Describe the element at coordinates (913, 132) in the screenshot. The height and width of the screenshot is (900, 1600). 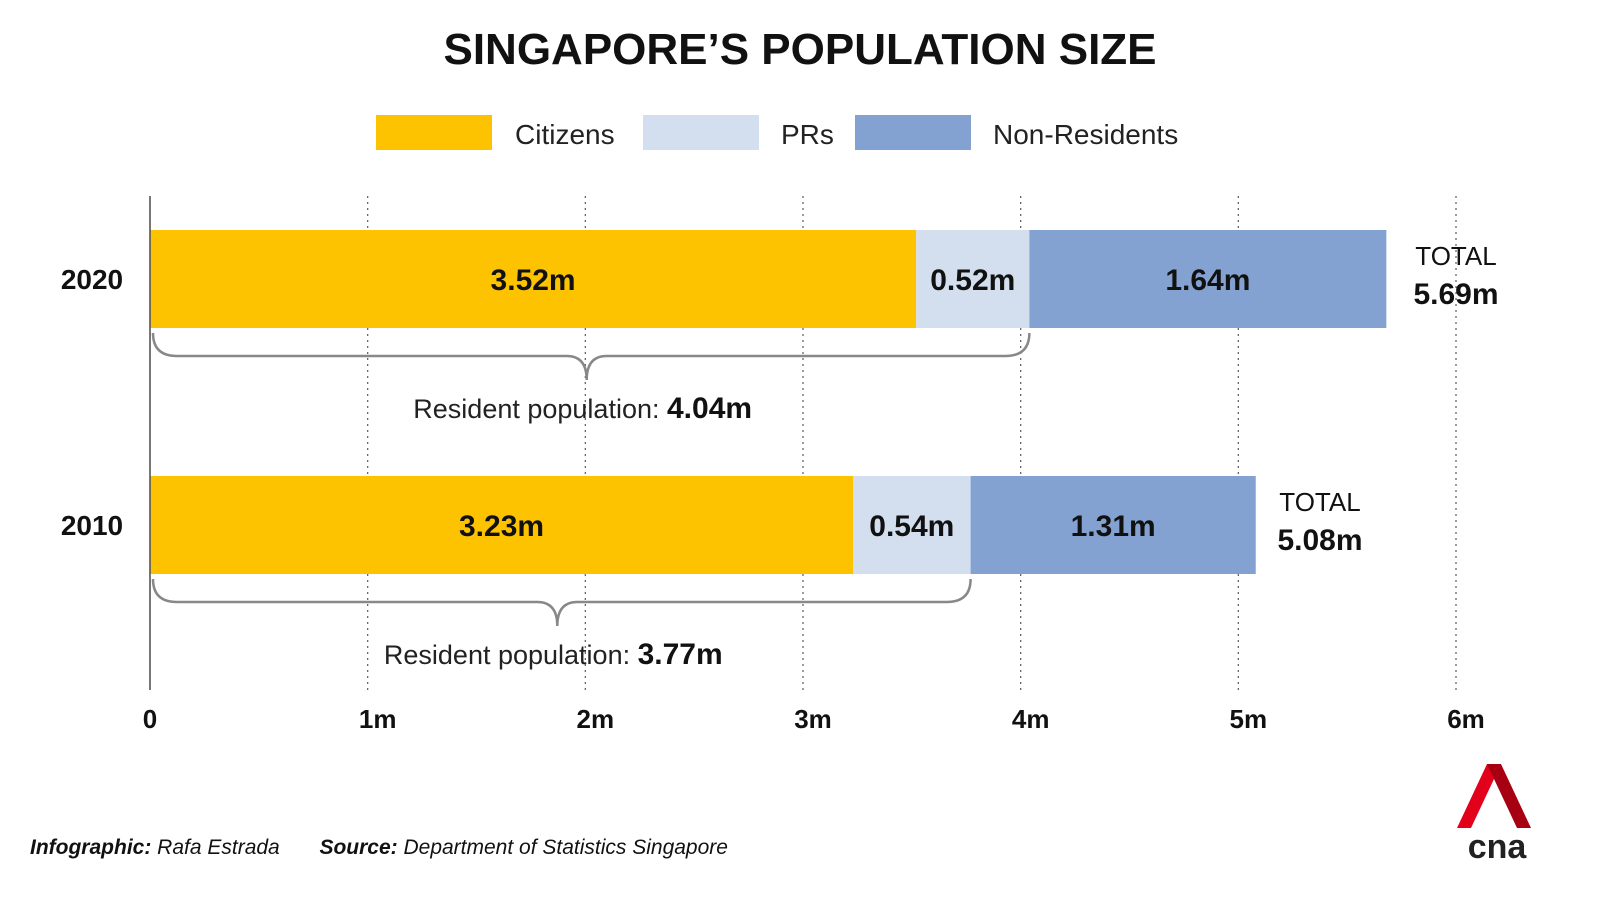
I see `legend-swatch-non-residents` at that location.